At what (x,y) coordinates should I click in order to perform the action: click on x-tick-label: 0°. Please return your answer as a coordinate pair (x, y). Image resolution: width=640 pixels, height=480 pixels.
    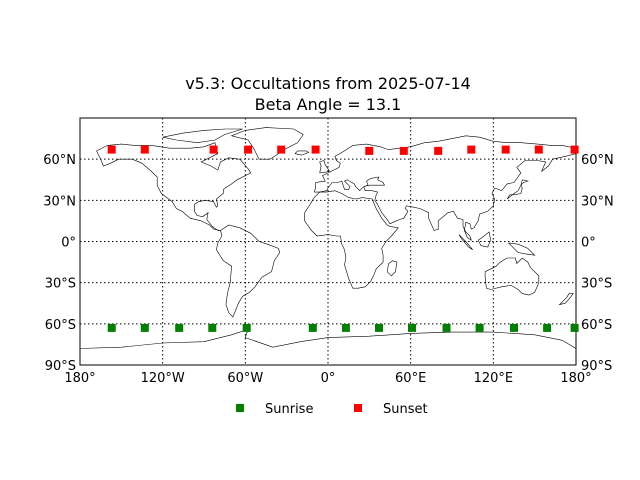
    Looking at the image, I should click on (328, 378).